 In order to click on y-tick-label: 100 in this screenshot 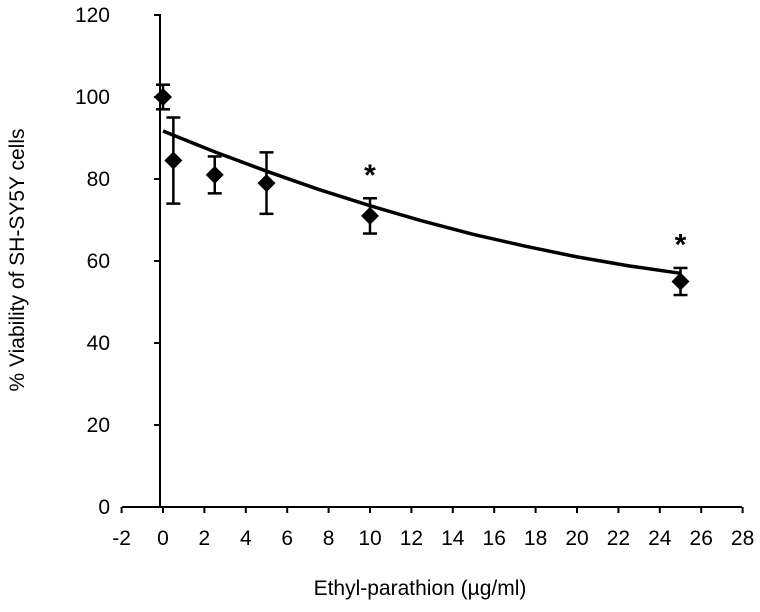, I will do `click(92, 97)`.